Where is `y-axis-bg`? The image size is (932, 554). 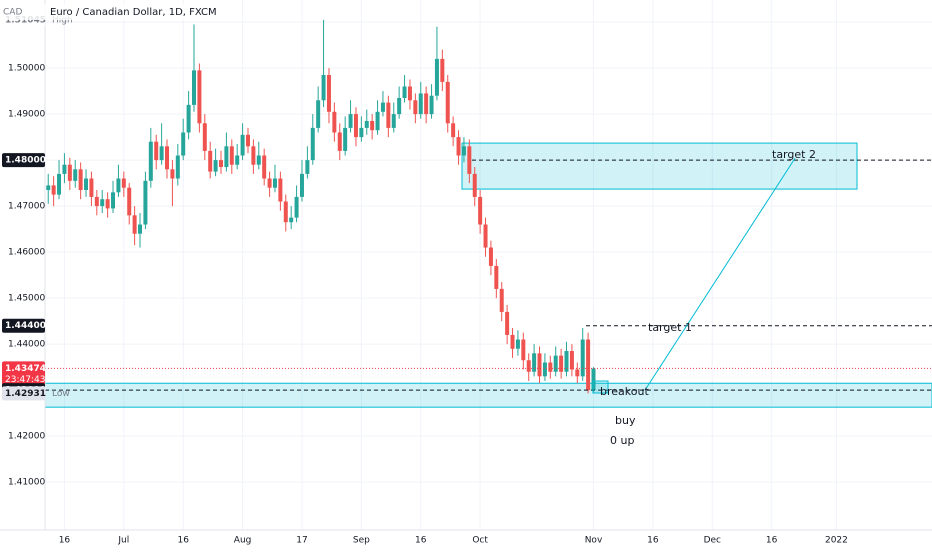 y-axis-bg is located at coordinates (22, 265).